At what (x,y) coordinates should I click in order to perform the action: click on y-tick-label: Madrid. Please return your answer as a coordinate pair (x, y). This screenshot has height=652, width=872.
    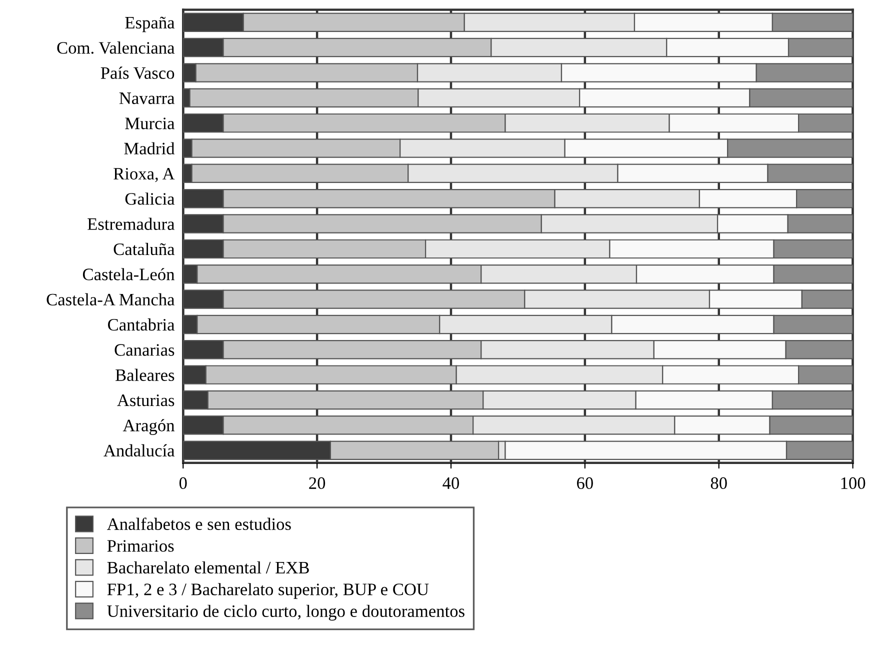
    Looking at the image, I should click on (149, 148).